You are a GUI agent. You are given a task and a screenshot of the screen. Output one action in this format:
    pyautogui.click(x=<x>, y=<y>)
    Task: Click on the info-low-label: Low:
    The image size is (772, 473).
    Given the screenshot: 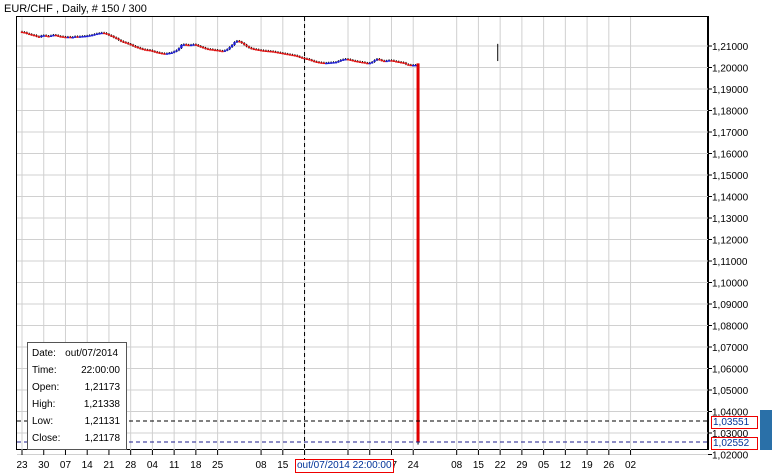 What is the action you would take?
    pyautogui.click(x=43, y=421)
    